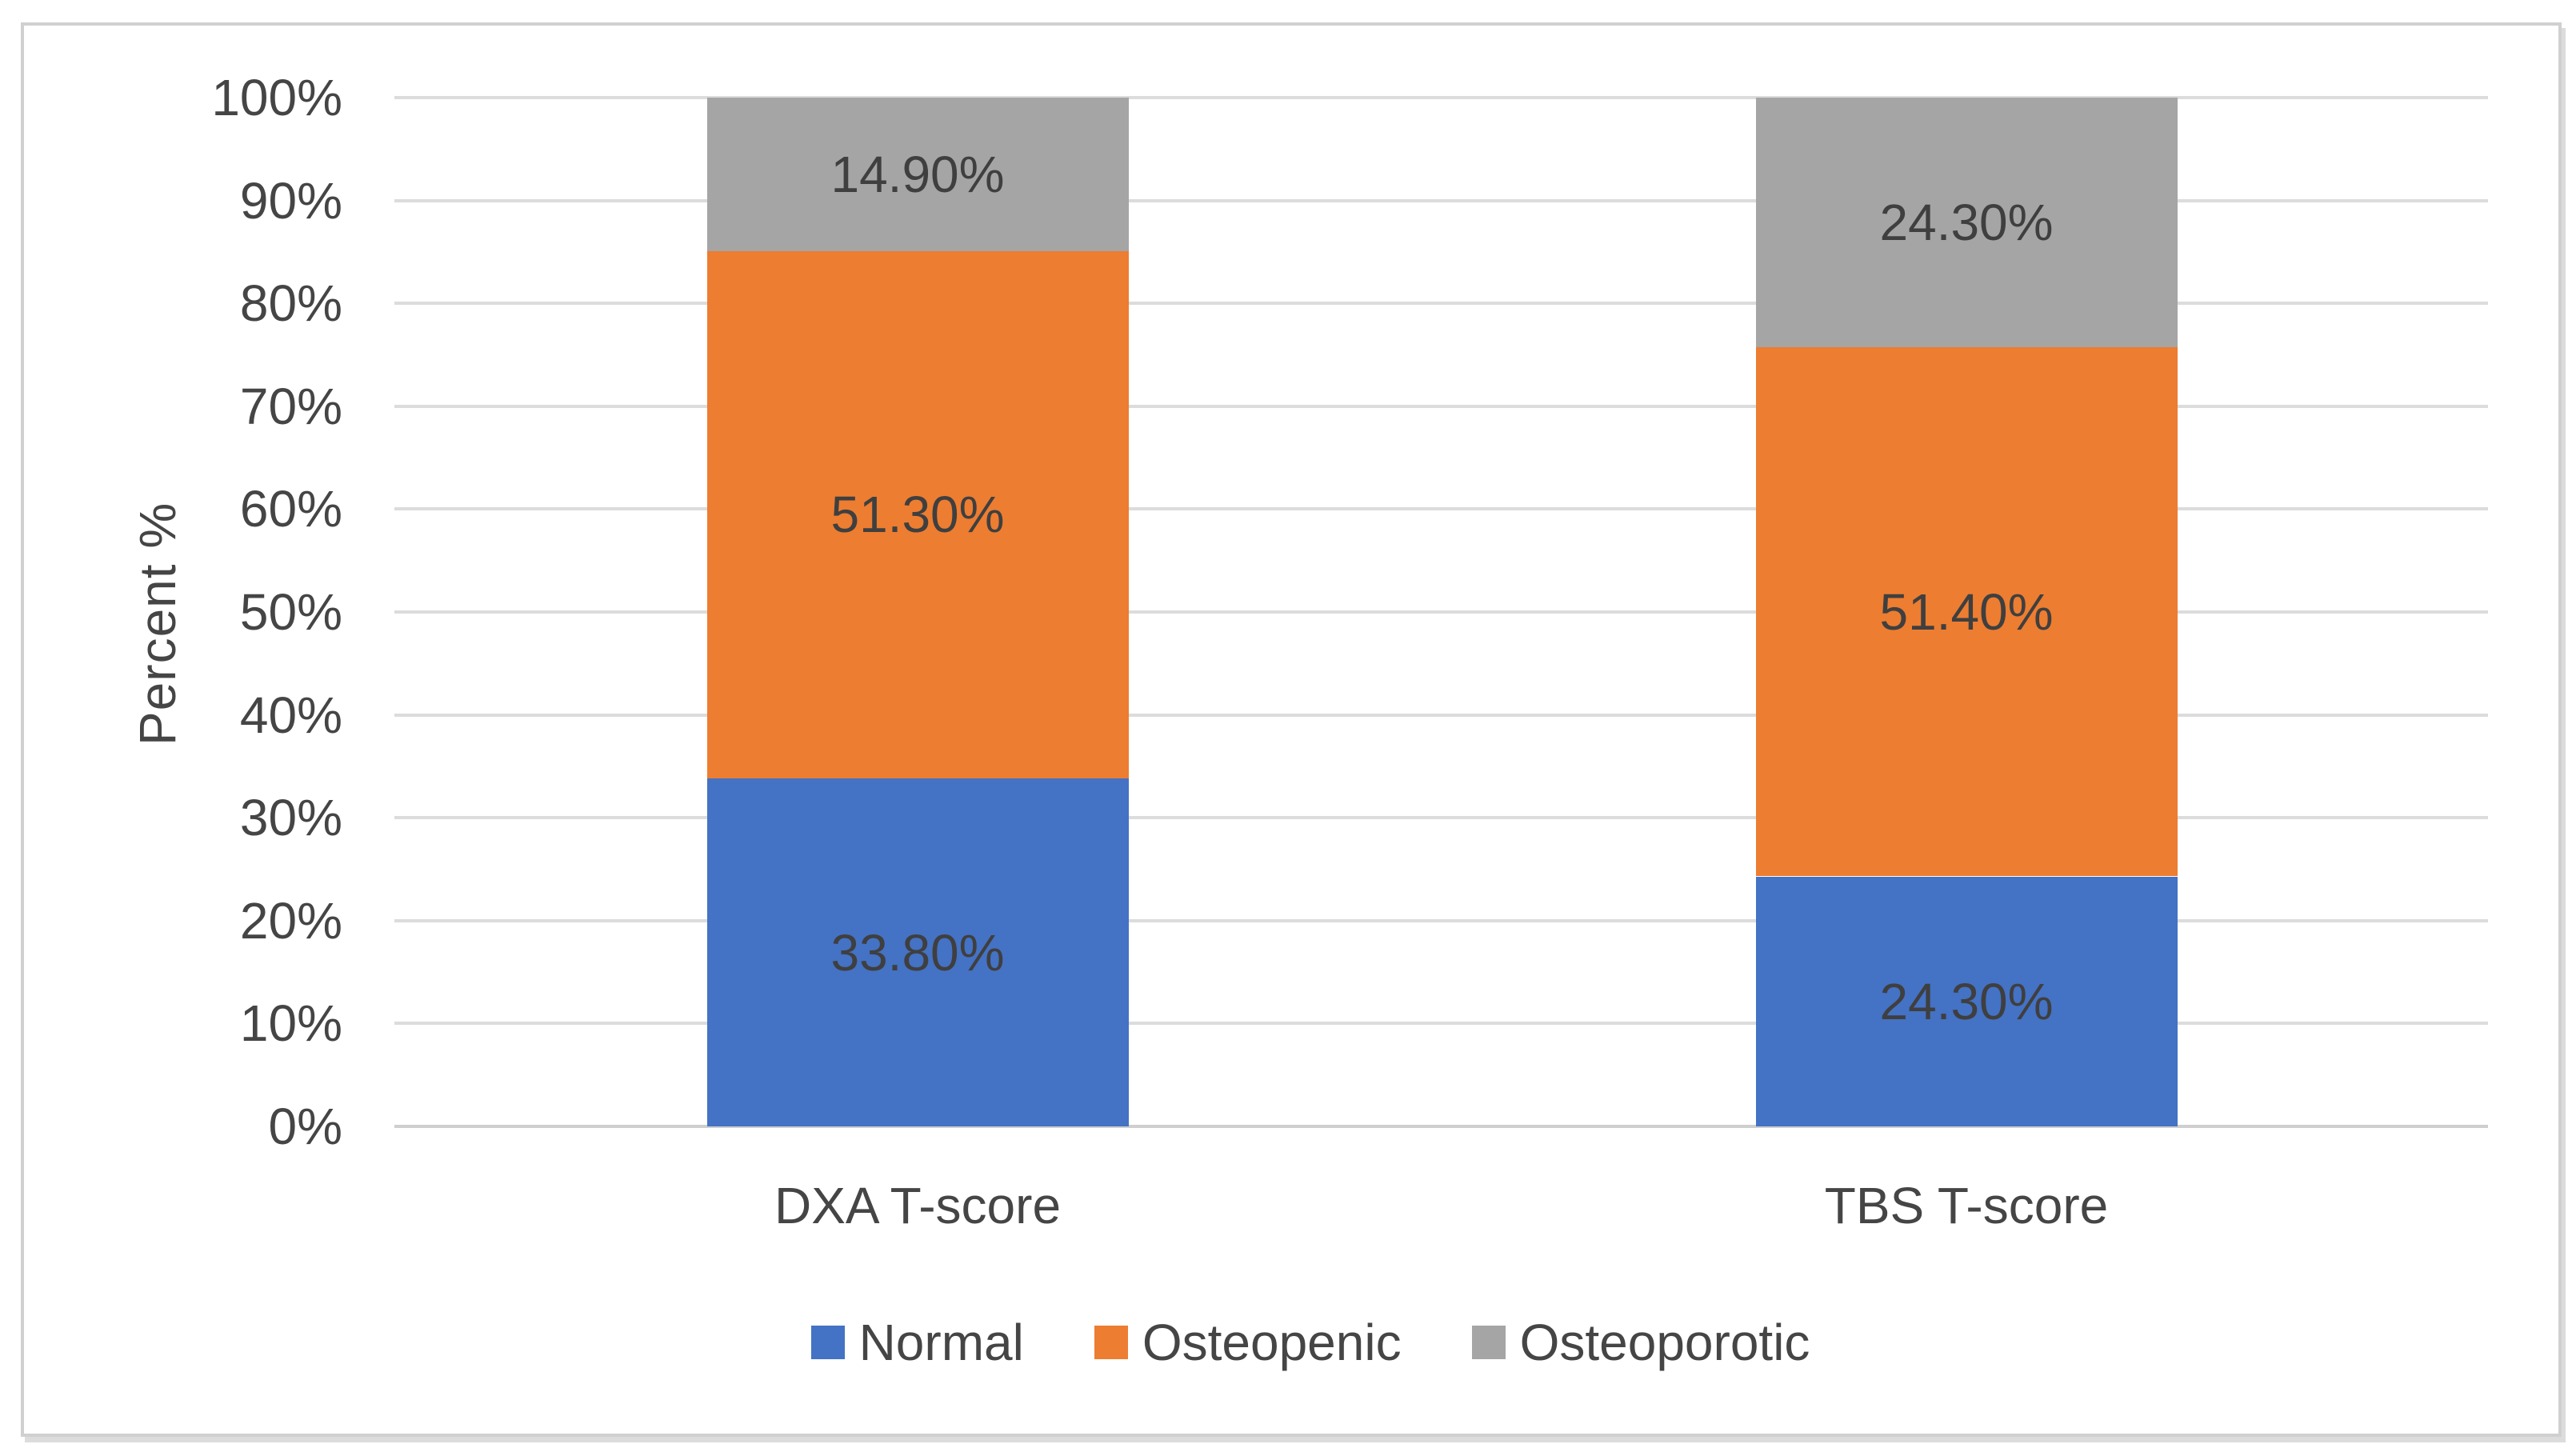 This screenshot has height=1456, width=2576. Describe the element at coordinates (290, 509) in the screenshot. I see `y-tick-label: 60%` at that location.